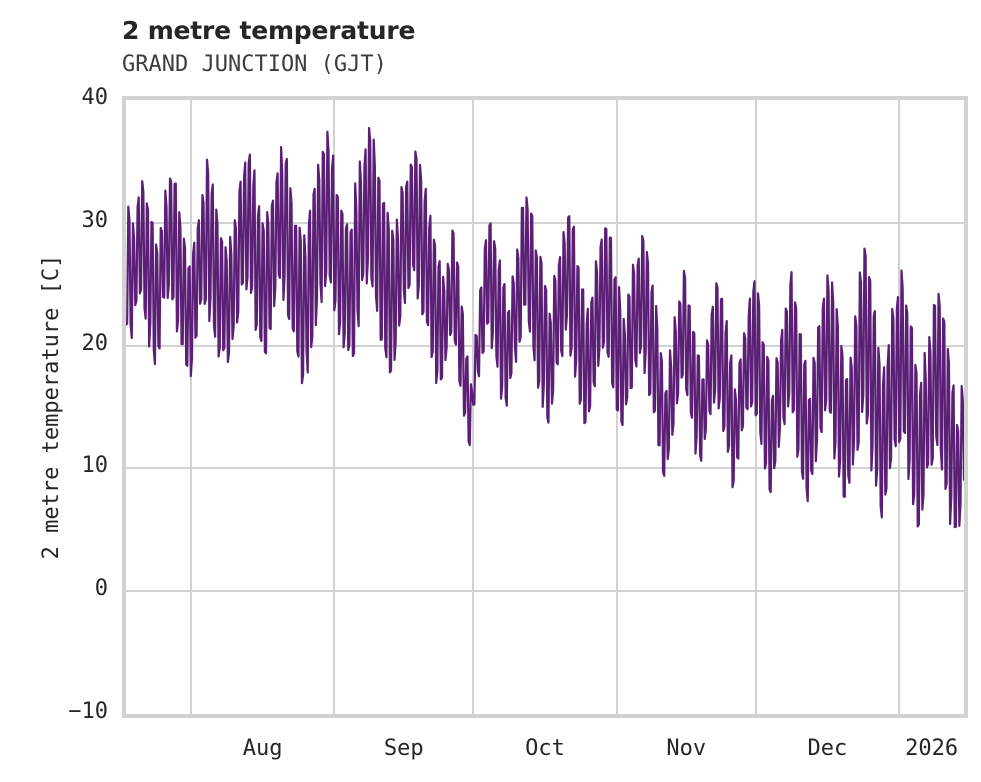 The height and width of the screenshot is (782, 981). I want to click on gridline-x-Oct, so click(473, 407).